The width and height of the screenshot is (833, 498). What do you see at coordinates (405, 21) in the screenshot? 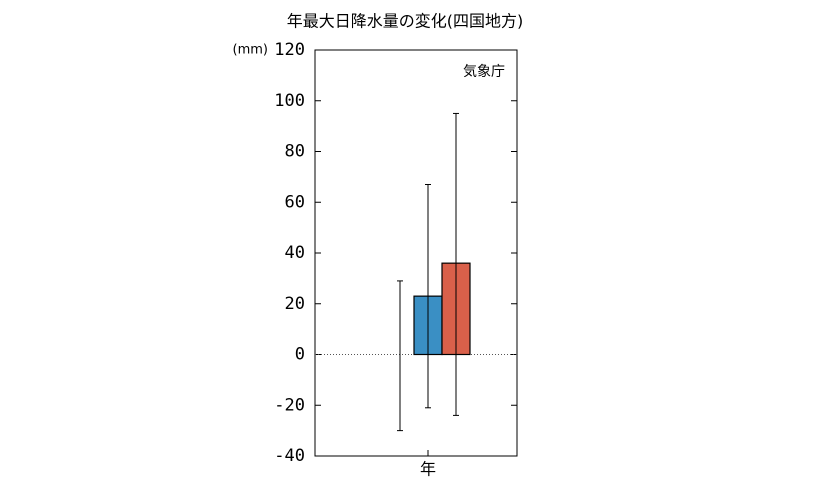
I see `chart-title: 年最大日降水量の変化(四国地方)` at bounding box center [405, 21].